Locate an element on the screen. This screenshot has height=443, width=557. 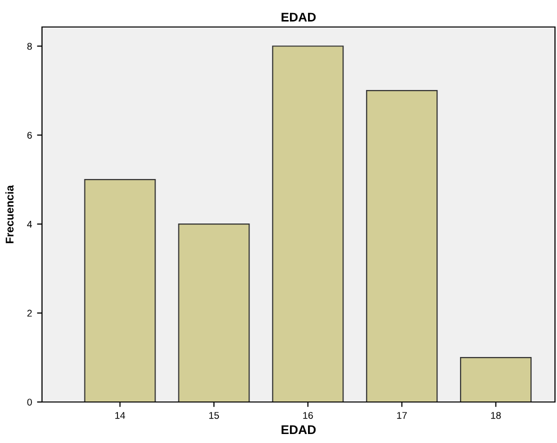
y-tick-label: 6 is located at coordinates (29, 135).